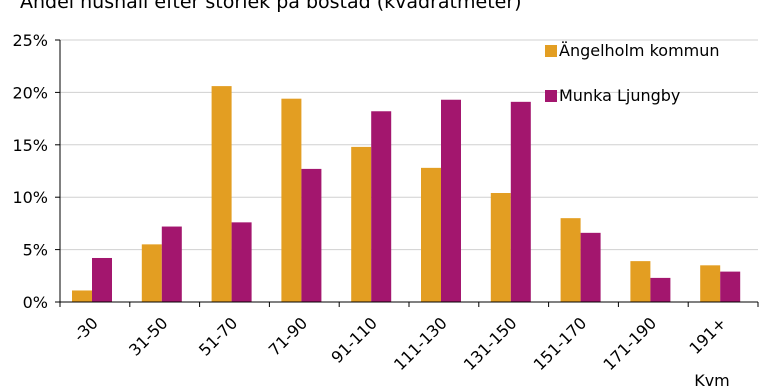 This screenshot has height=392, width=763. I want to click on bar-munka-ljungby-191+, so click(730, 286).